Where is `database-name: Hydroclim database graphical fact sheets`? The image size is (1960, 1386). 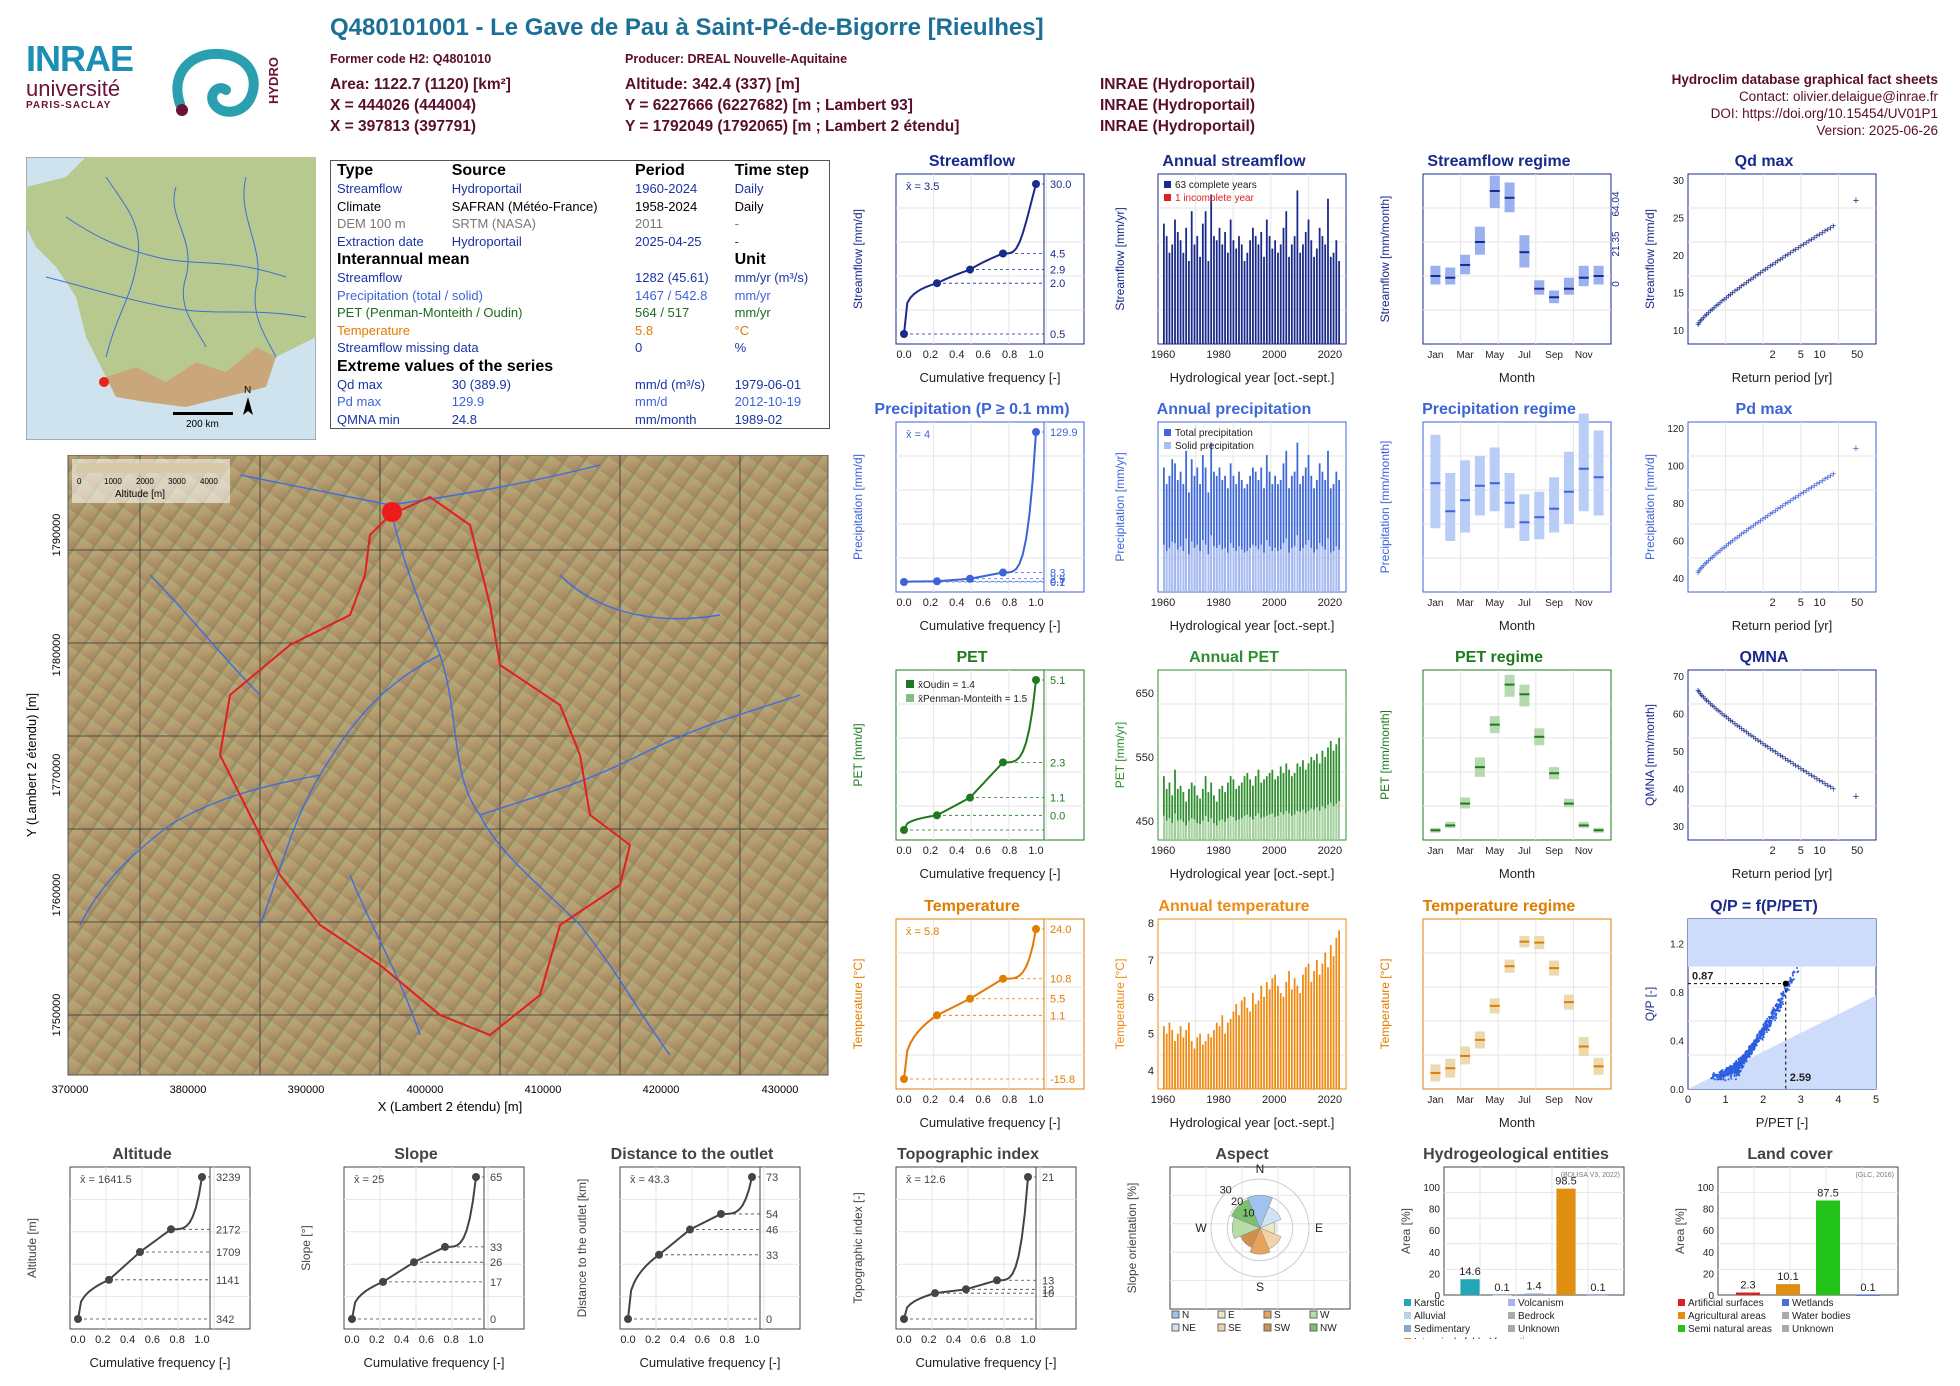 database-name: Hydroclim database graphical fact sheets is located at coordinates (1804, 79).